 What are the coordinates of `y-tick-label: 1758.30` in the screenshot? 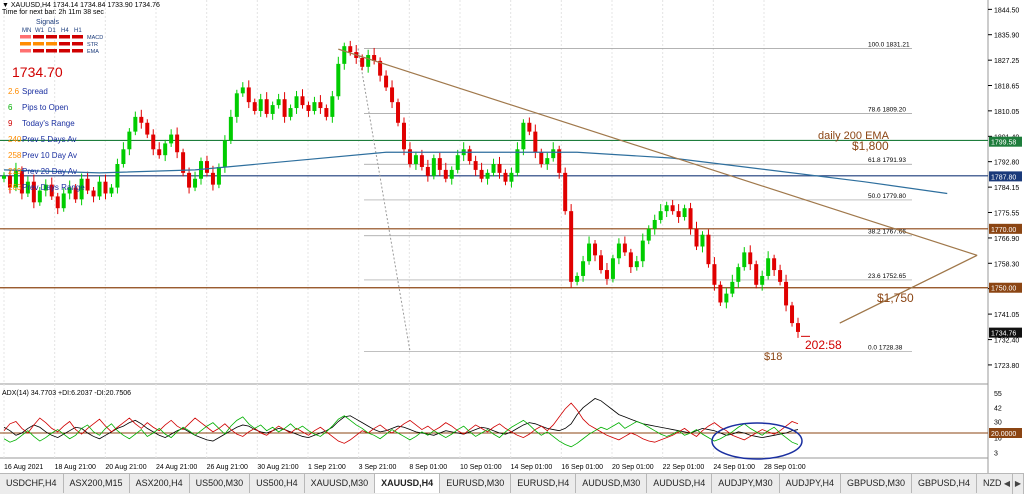 It's located at (1006, 264).